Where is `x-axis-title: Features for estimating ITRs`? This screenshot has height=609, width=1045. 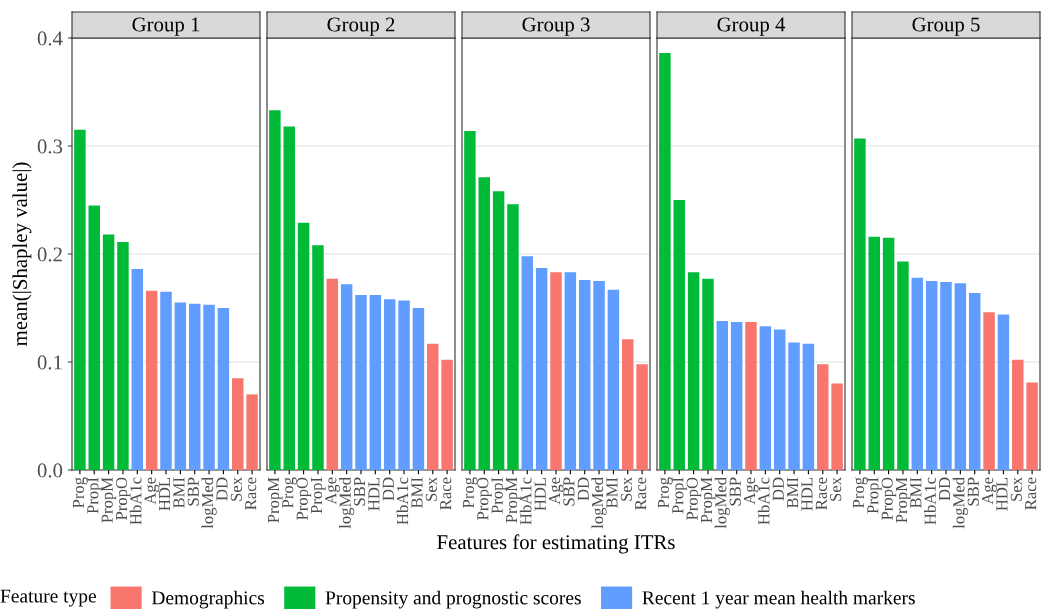 x-axis-title: Features for estimating ITRs is located at coordinates (556, 544).